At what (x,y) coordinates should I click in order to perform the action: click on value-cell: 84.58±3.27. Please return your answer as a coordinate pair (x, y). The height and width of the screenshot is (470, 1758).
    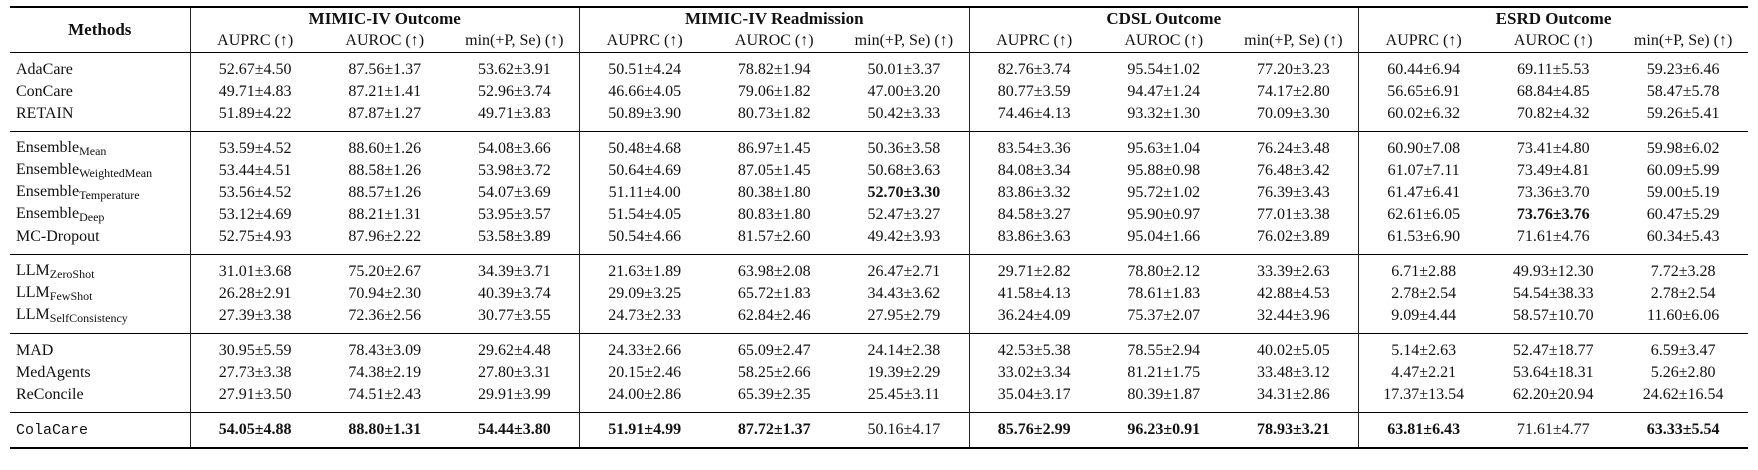
    Looking at the image, I should click on (1034, 215).